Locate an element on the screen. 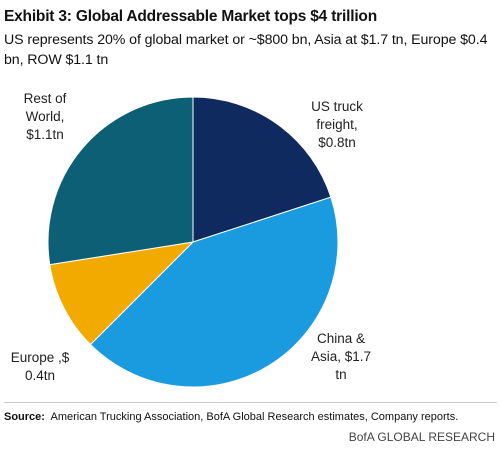 The image size is (501, 450). slice-label-line: Asia, $1.7 is located at coordinates (341, 356).